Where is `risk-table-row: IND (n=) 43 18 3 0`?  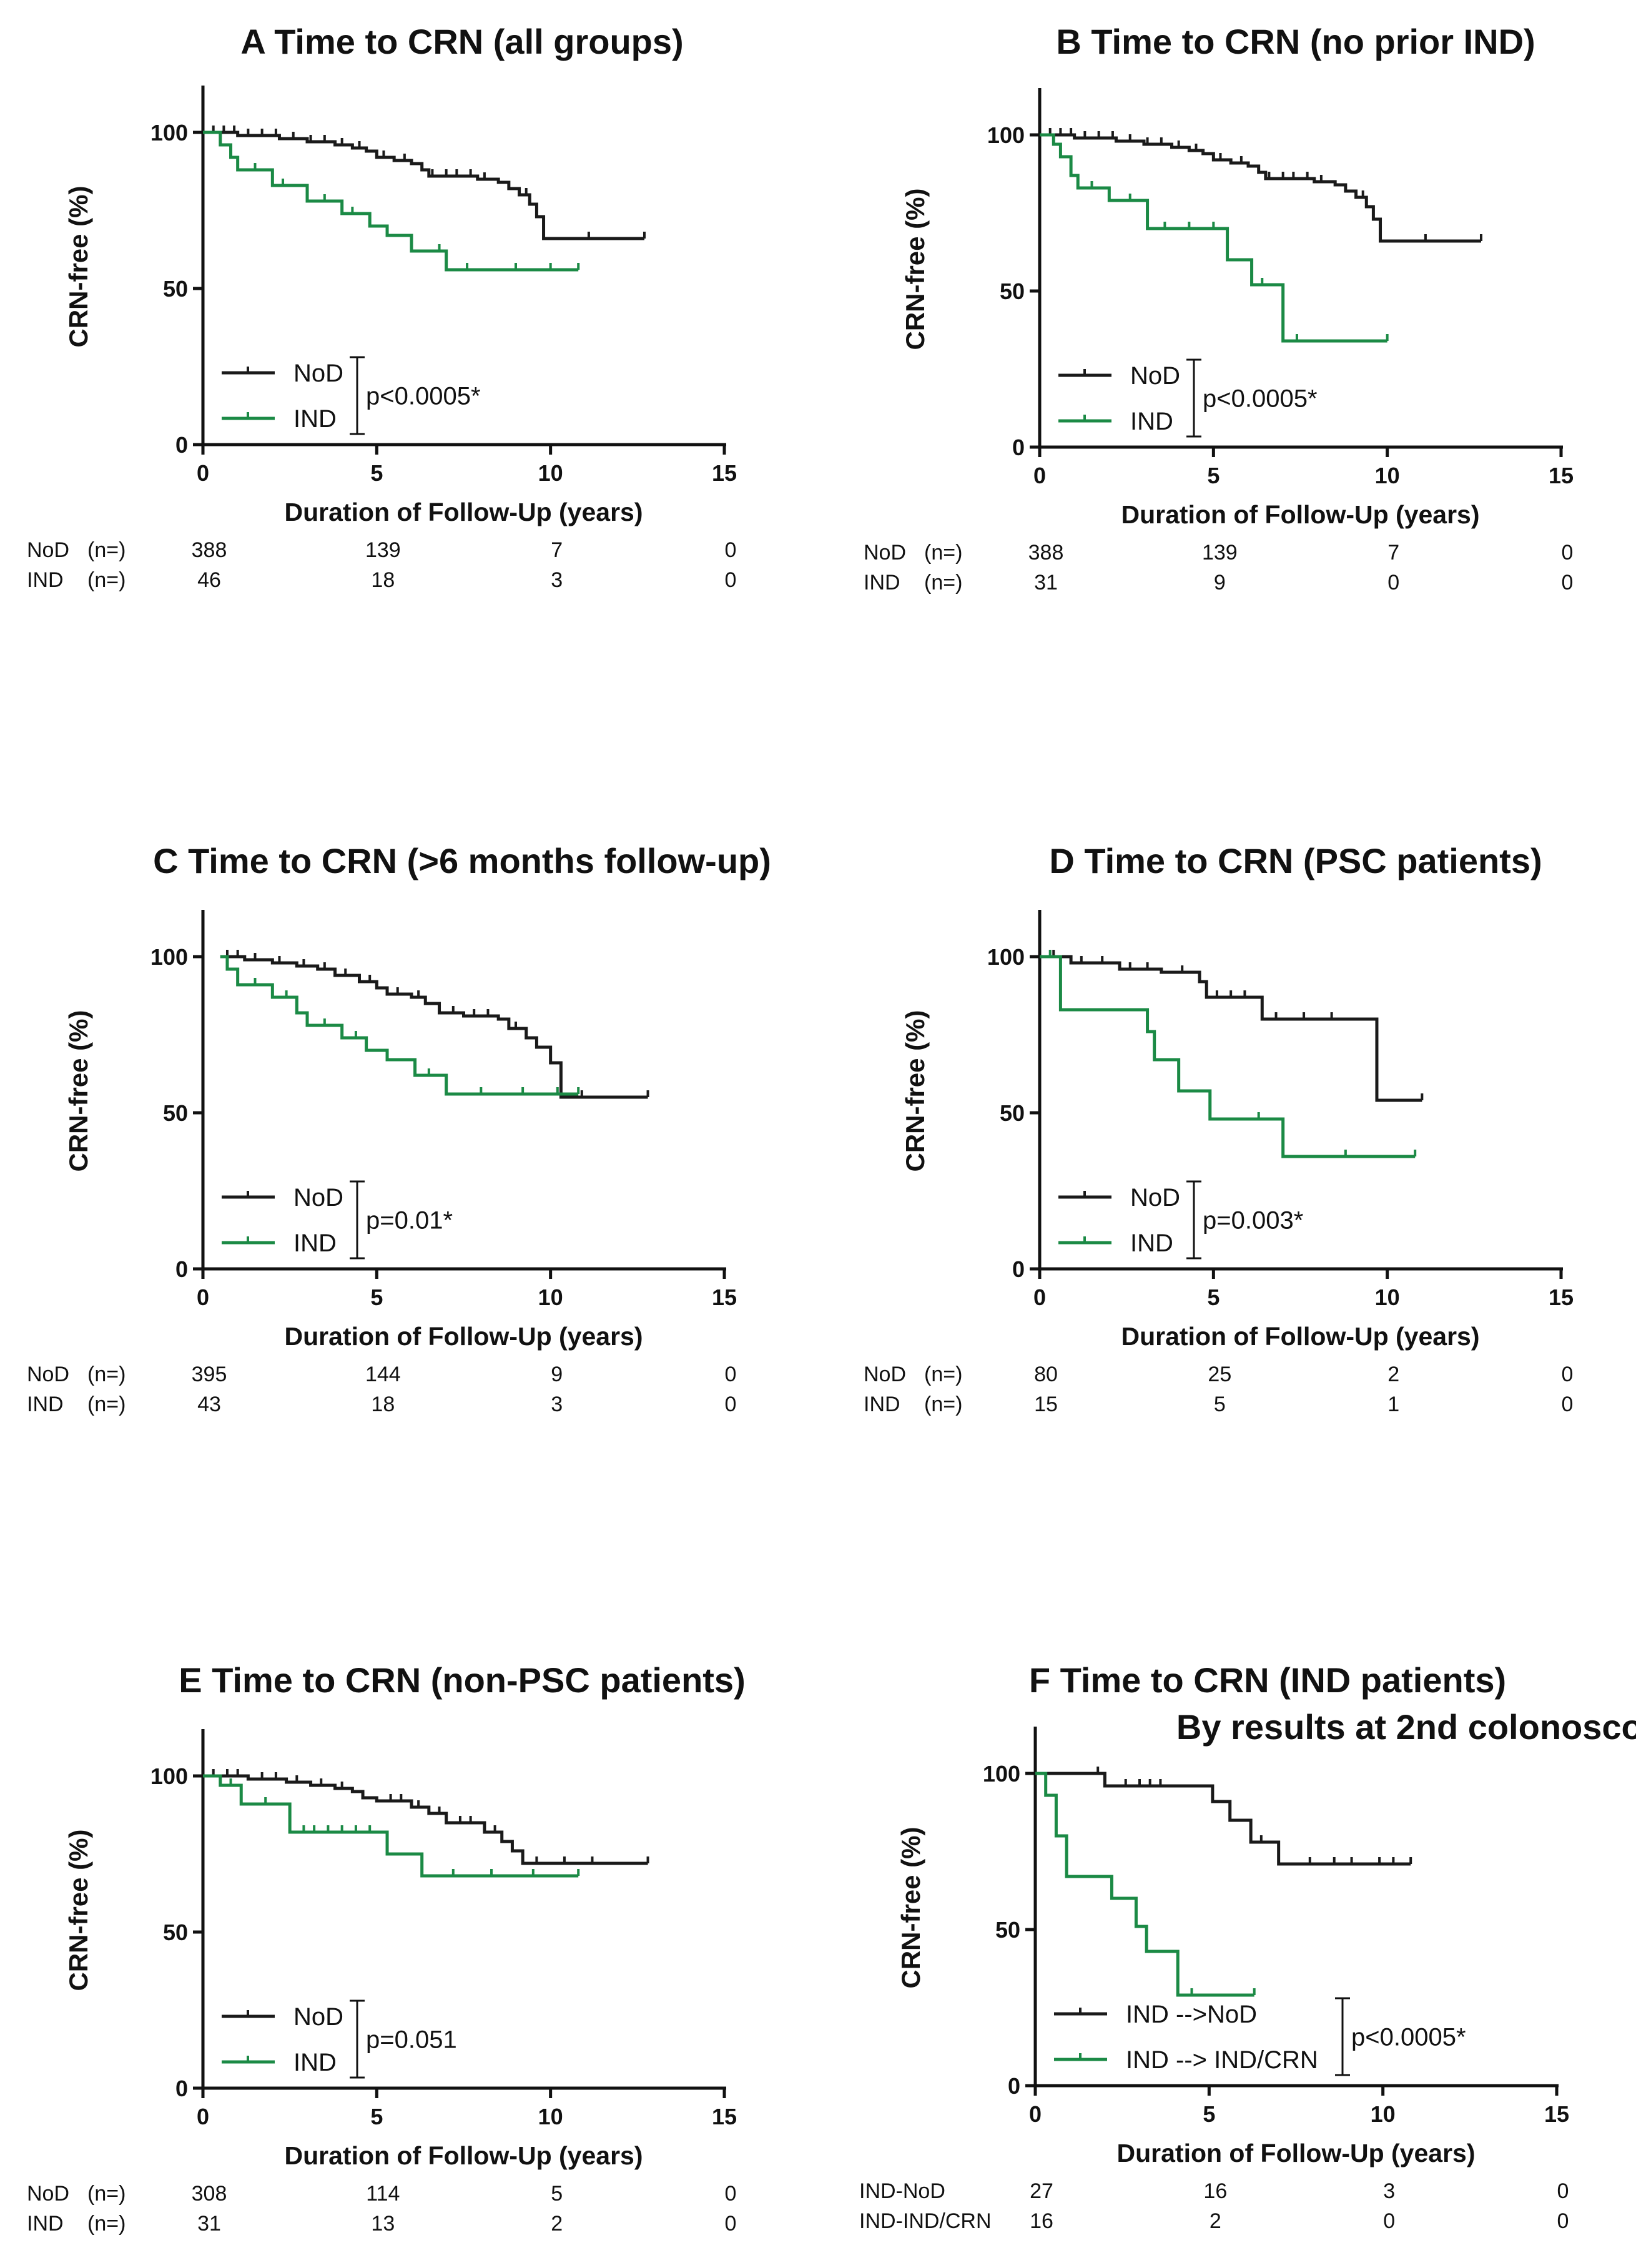
risk-table-row: IND (n=) 43 18 3 0 is located at coordinates (381, 1404).